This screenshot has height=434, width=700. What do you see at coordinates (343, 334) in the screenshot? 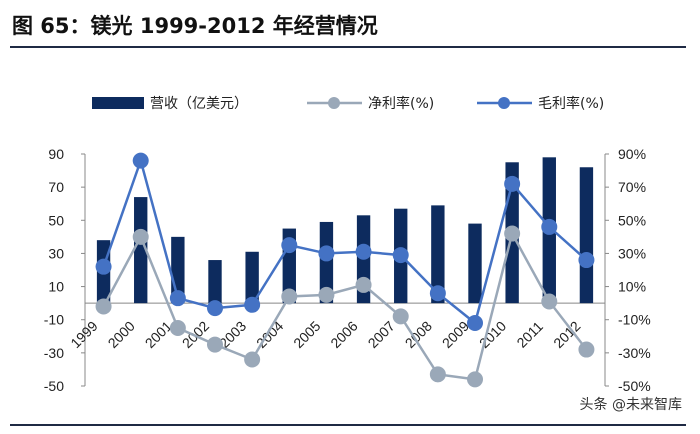
I see `x-tick-label: 2006` at bounding box center [343, 334].